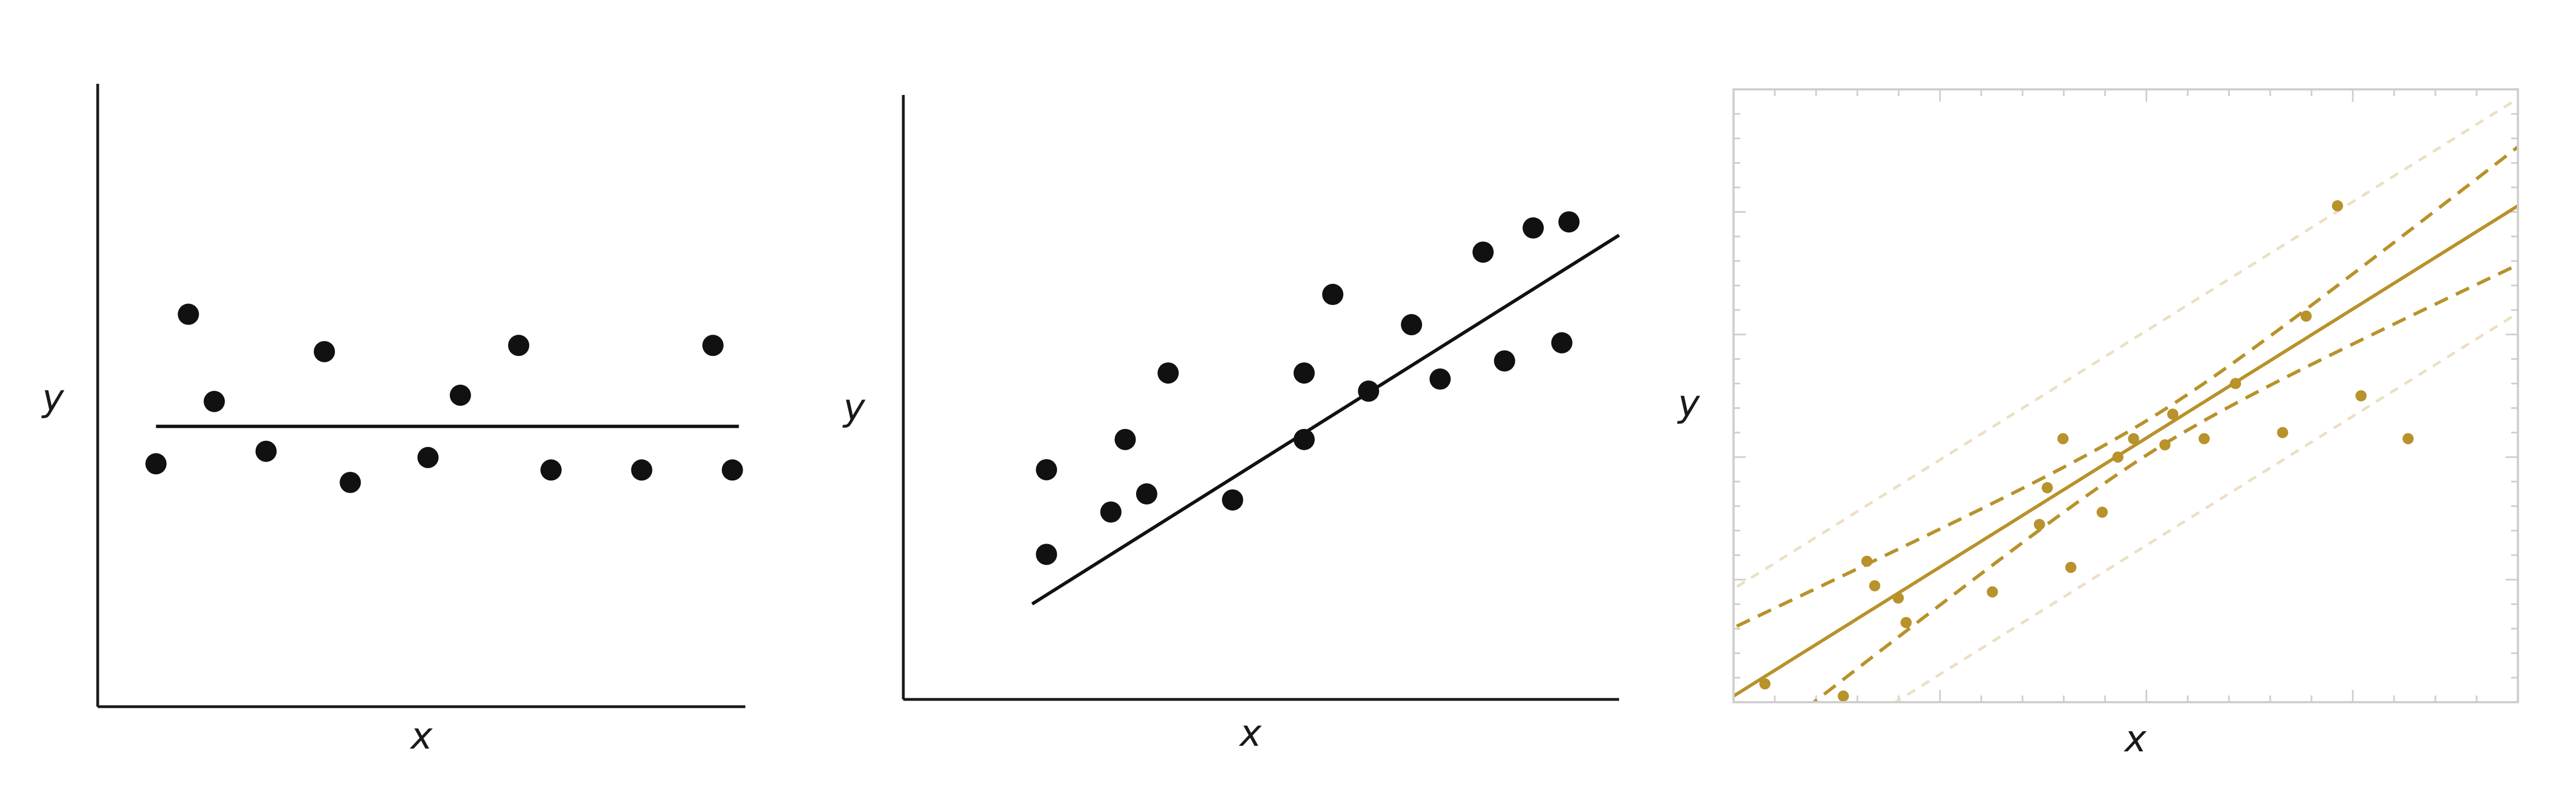 The image size is (2576, 805). I want to click on chart-2-x-label: x, so click(1250, 733).